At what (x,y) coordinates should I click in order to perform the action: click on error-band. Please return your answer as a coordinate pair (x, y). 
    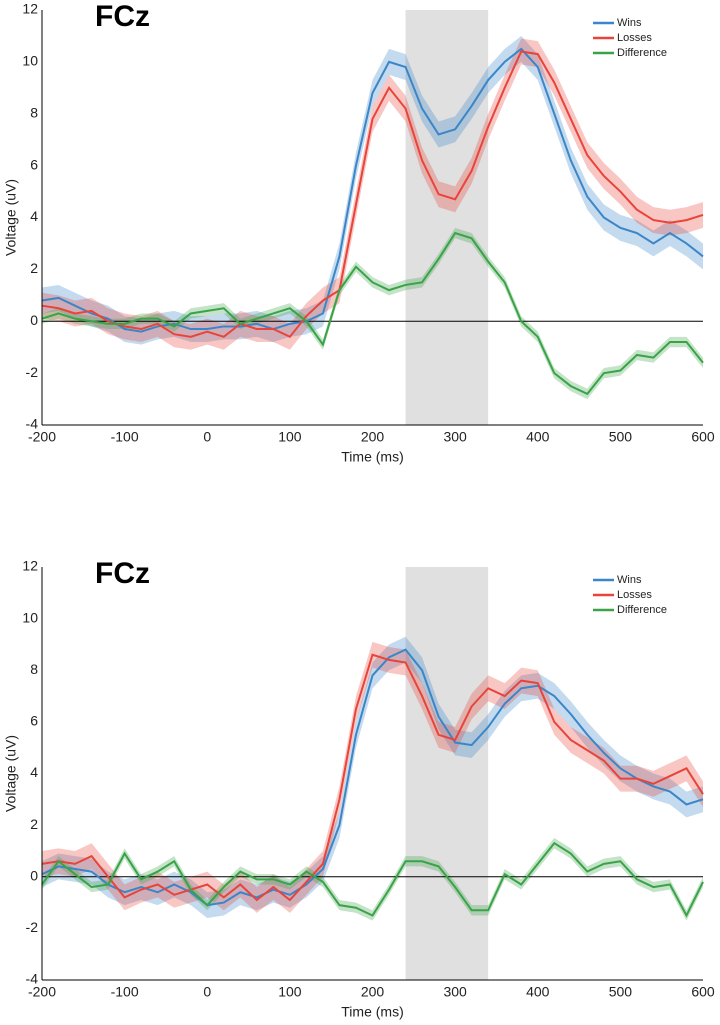
    Looking at the image, I should click on (372, 879).